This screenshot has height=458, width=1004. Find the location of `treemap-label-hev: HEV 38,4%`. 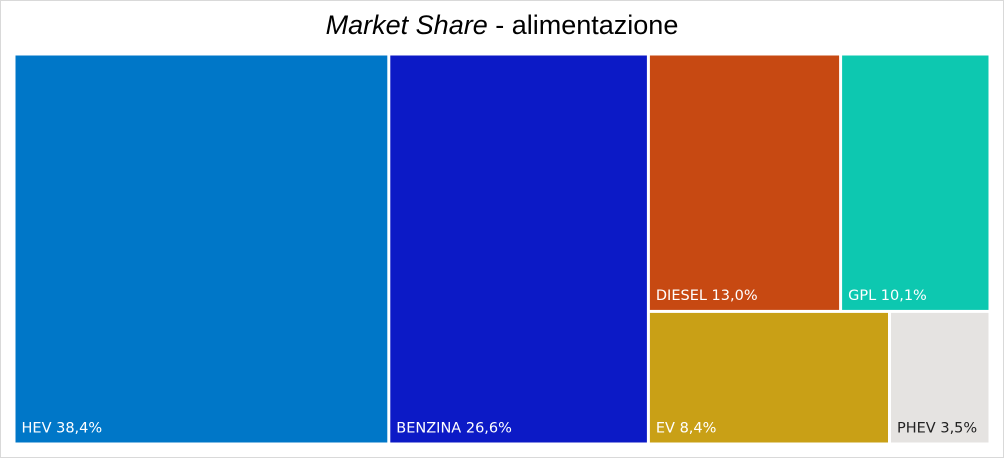

treemap-label-hev: HEV 38,4% is located at coordinates (62, 429).